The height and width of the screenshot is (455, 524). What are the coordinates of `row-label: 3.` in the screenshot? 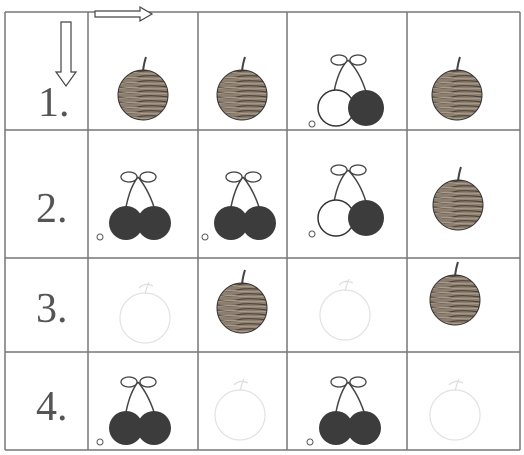 It's located at (52, 309).